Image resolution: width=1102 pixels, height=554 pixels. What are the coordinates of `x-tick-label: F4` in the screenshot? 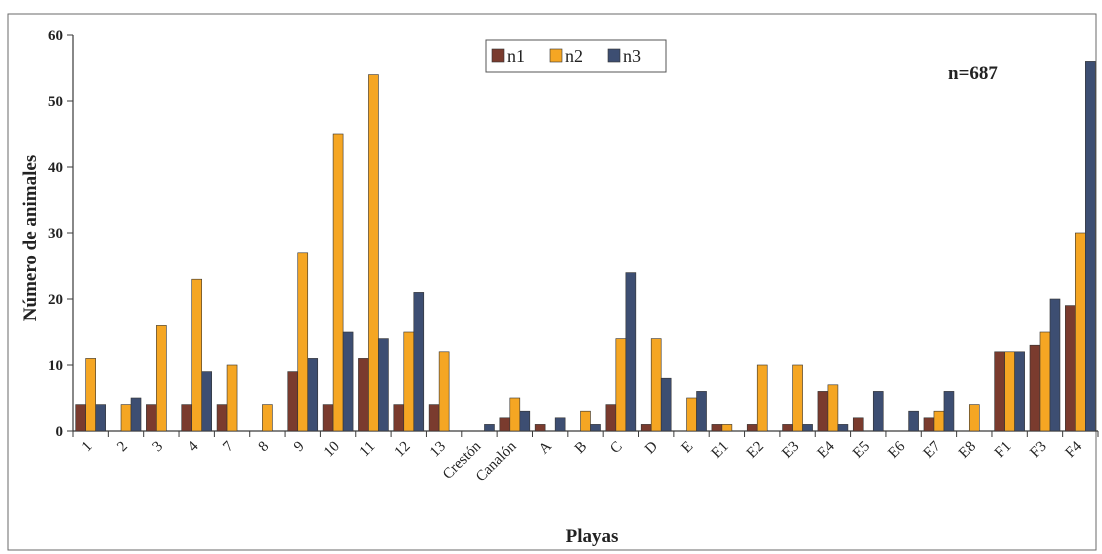 It's located at (1074, 449).